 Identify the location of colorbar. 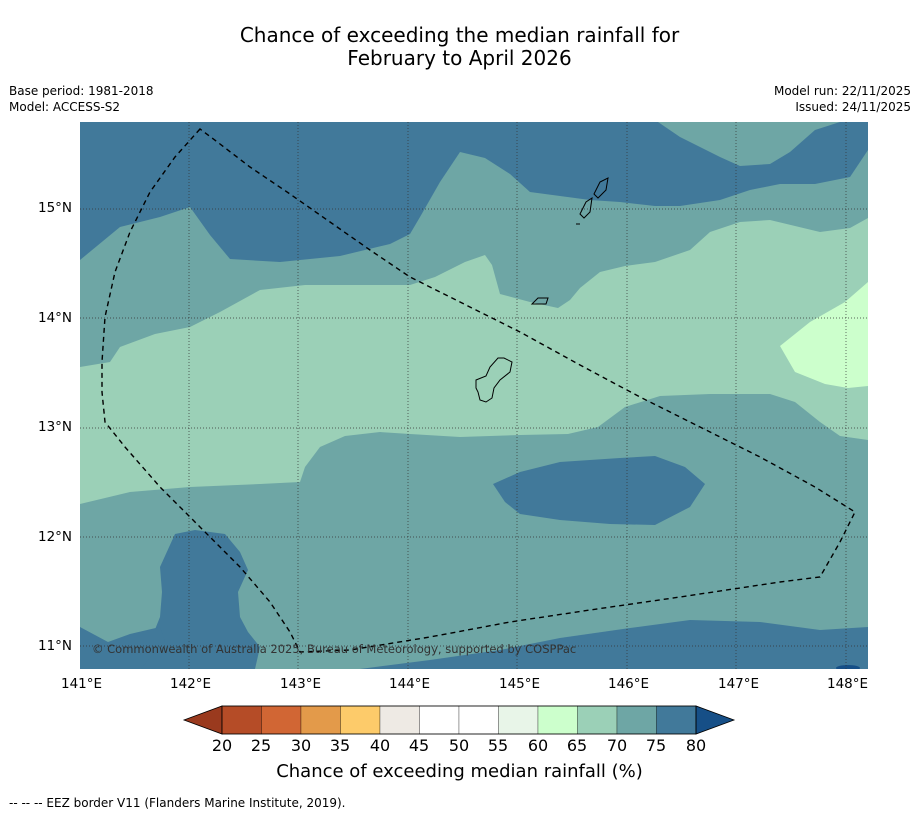
(459, 720).